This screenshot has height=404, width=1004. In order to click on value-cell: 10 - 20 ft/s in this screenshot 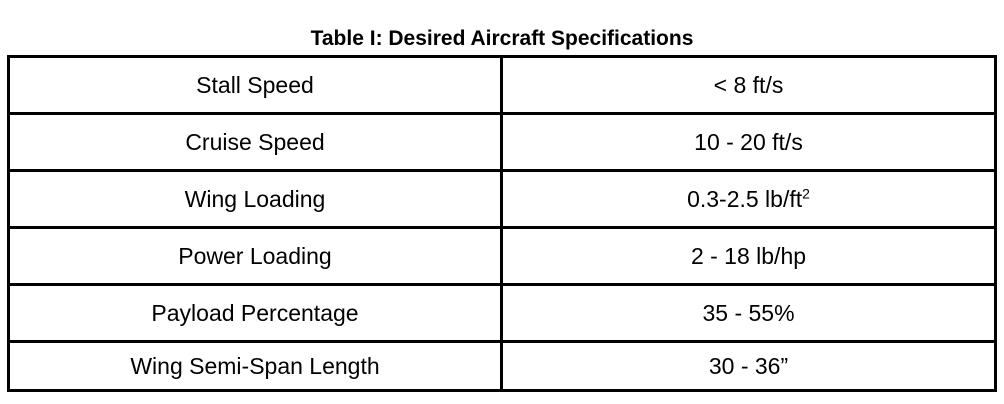, I will do `click(748, 142)`.